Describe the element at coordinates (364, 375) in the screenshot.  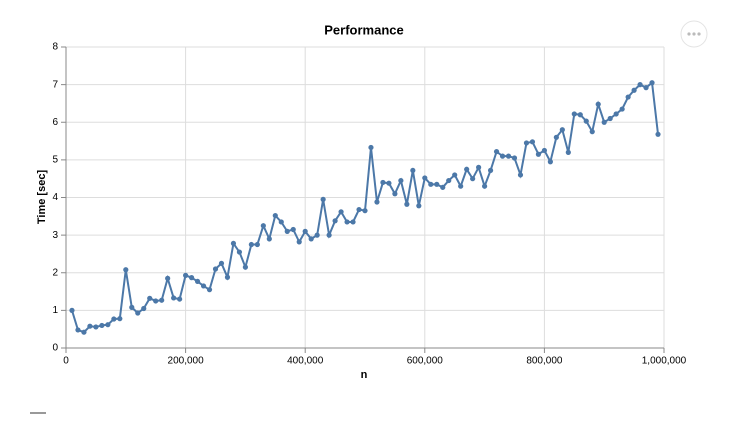
I see `x-axis-title: n` at that location.